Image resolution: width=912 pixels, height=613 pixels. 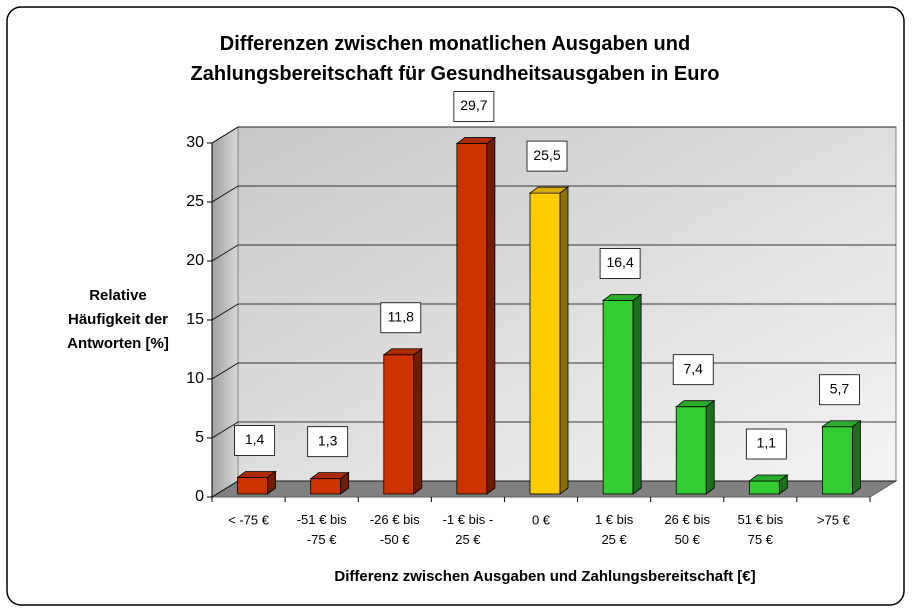 I want to click on x-tick-label: -26 € bis -50 €, so click(x=395, y=529).